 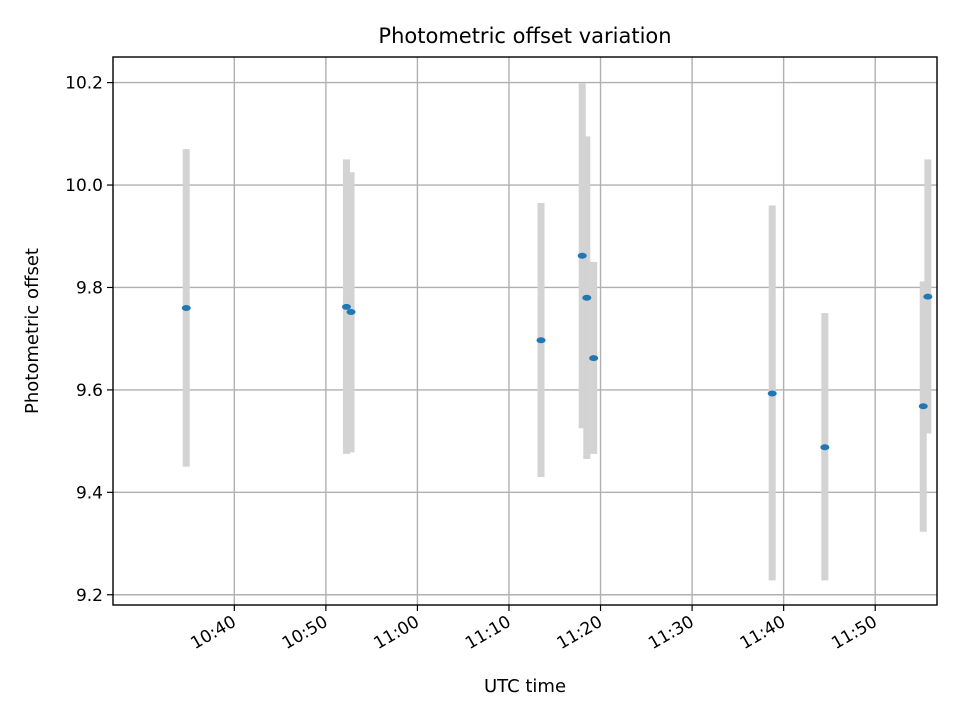 What do you see at coordinates (854, 633) in the screenshot?
I see `x-tick-label: 11:50` at bounding box center [854, 633].